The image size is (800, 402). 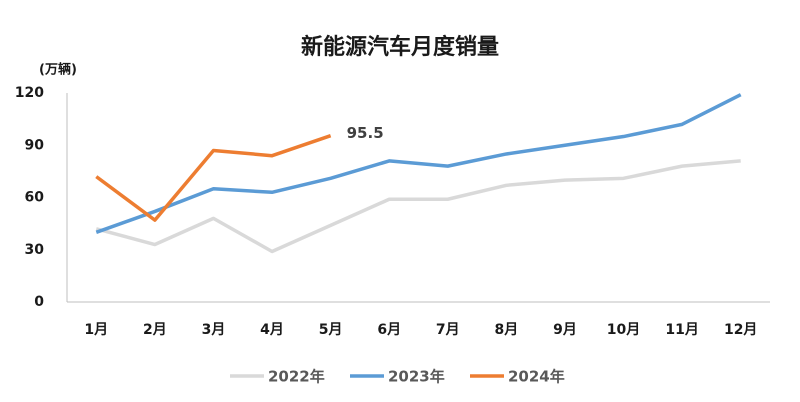 What do you see at coordinates (389, 330) in the screenshot?
I see `x-tick-label: 6月` at bounding box center [389, 330].